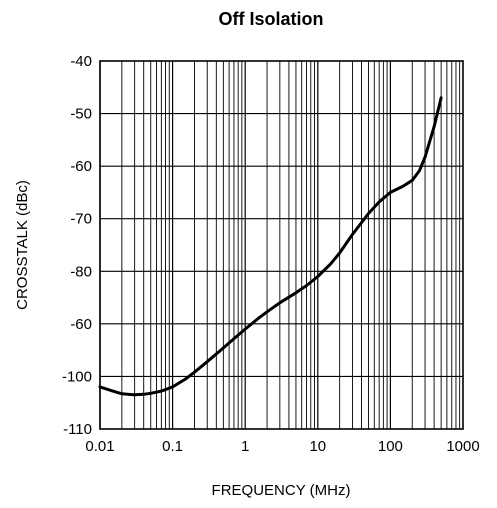 Image resolution: width=497 pixels, height=508 pixels. Describe the element at coordinates (81, 271) in the screenshot. I see `y-tick-label: -80` at that location.